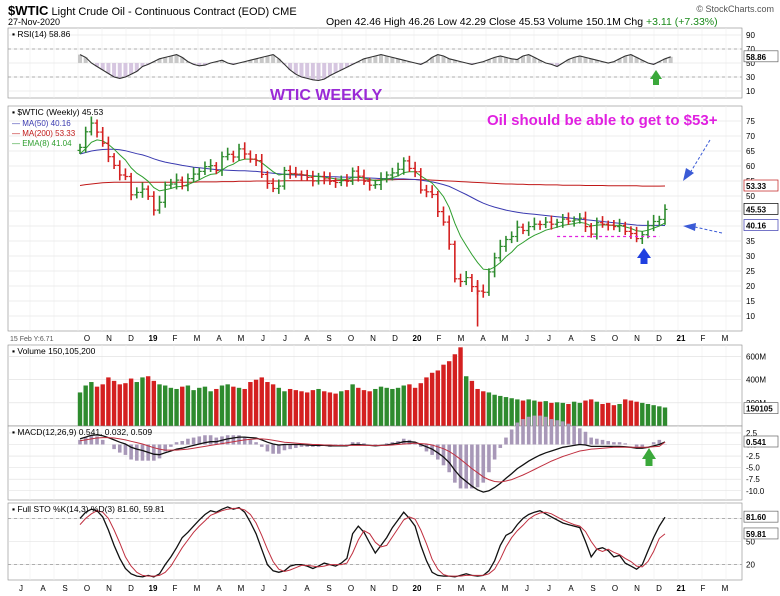 The width and height of the screenshot is (780, 596). Describe the element at coordinates (82, 432) in the screenshot. I see `macd-title: ▪ MACD(12,26,9) 0.541, 0.032, 0.509` at that location.